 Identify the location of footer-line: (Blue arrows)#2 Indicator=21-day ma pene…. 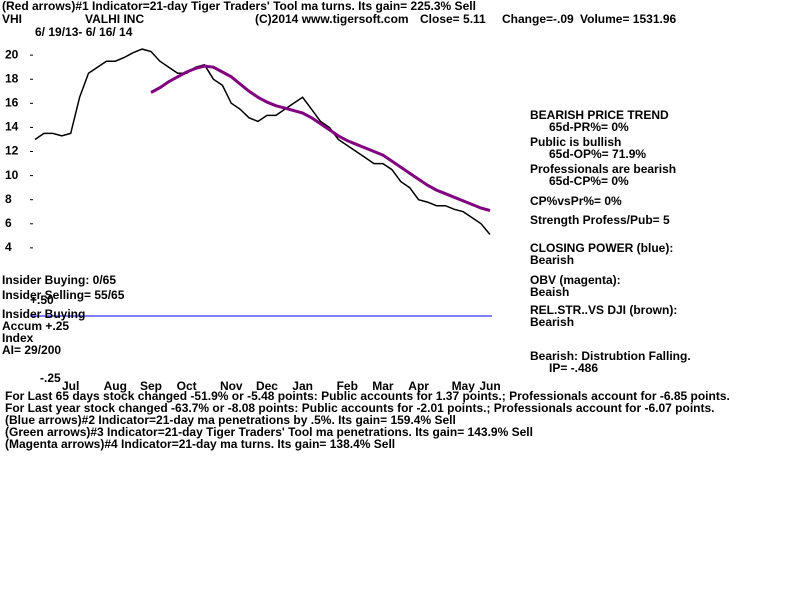
(230, 420).